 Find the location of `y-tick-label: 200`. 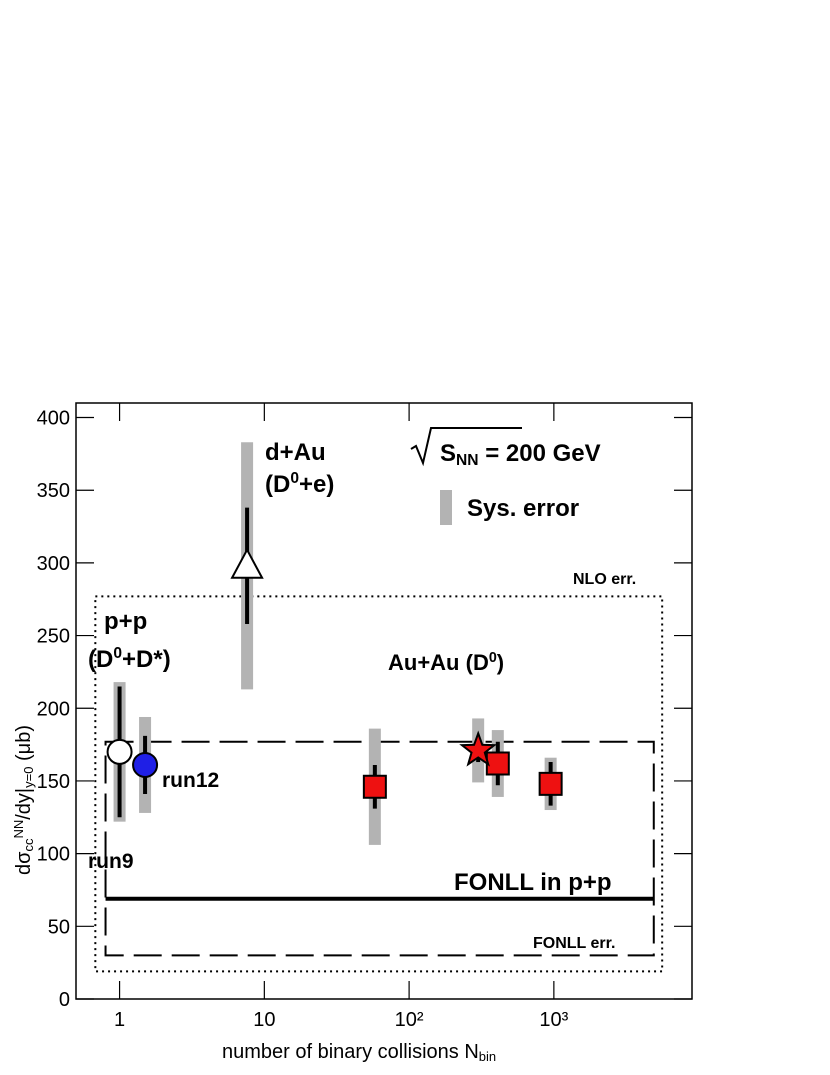

y-tick-label: 200 is located at coordinates (53, 709).